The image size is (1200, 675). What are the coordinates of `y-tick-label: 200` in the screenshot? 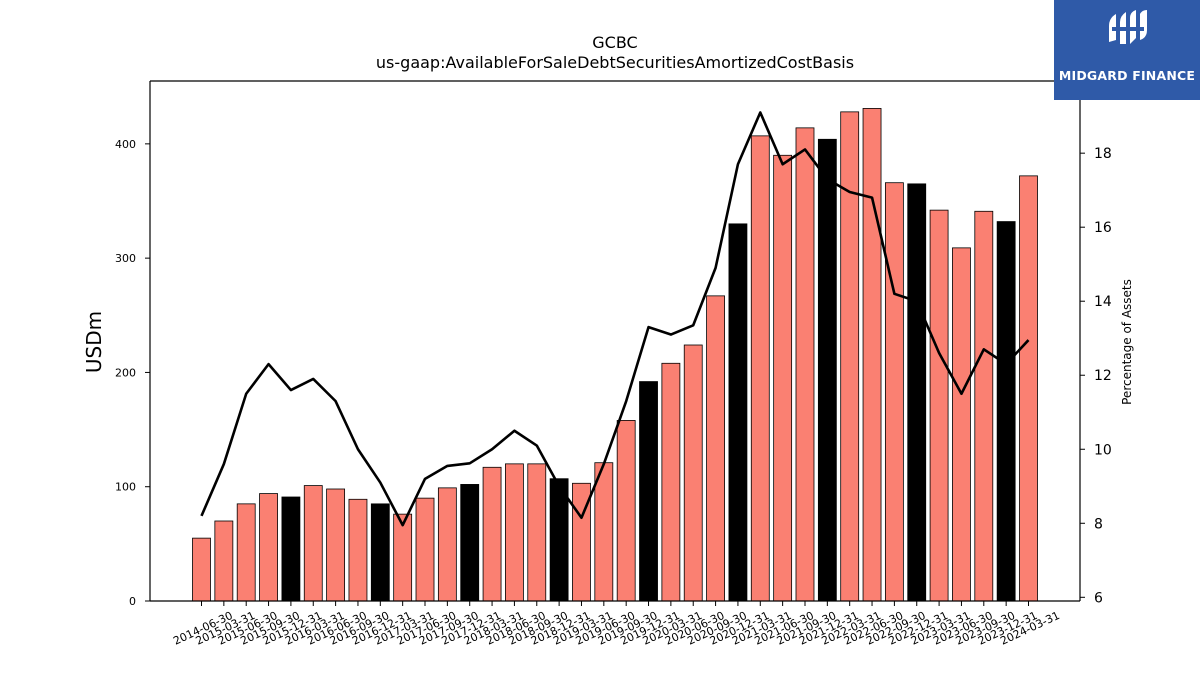 It's located at (125, 372).